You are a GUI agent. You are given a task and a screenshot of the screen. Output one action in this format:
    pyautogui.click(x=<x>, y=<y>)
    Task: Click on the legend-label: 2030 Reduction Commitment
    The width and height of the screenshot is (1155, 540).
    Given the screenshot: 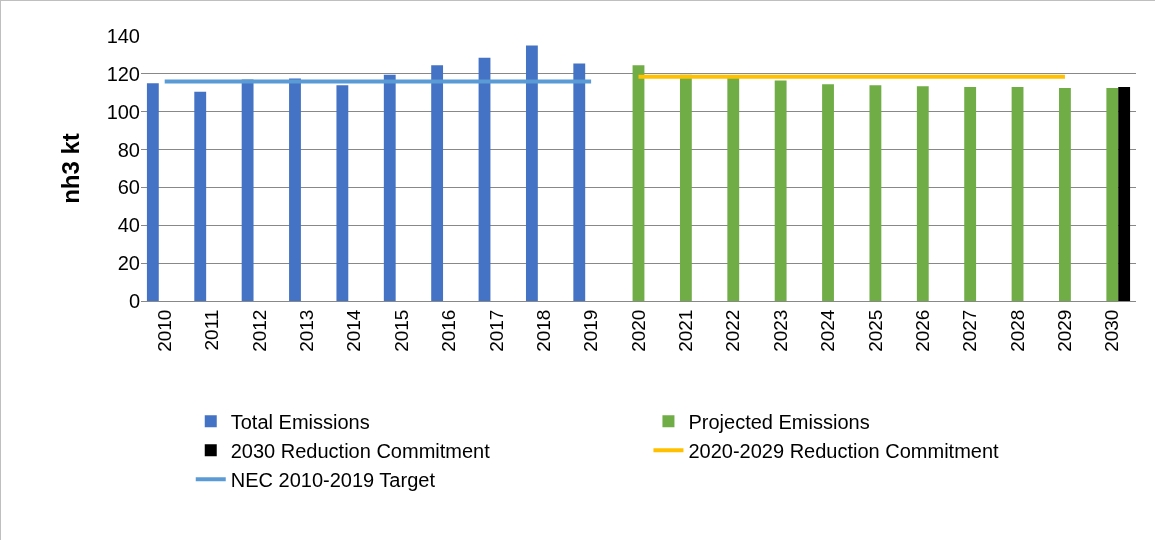 What is the action you would take?
    pyautogui.click(x=360, y=451)
    